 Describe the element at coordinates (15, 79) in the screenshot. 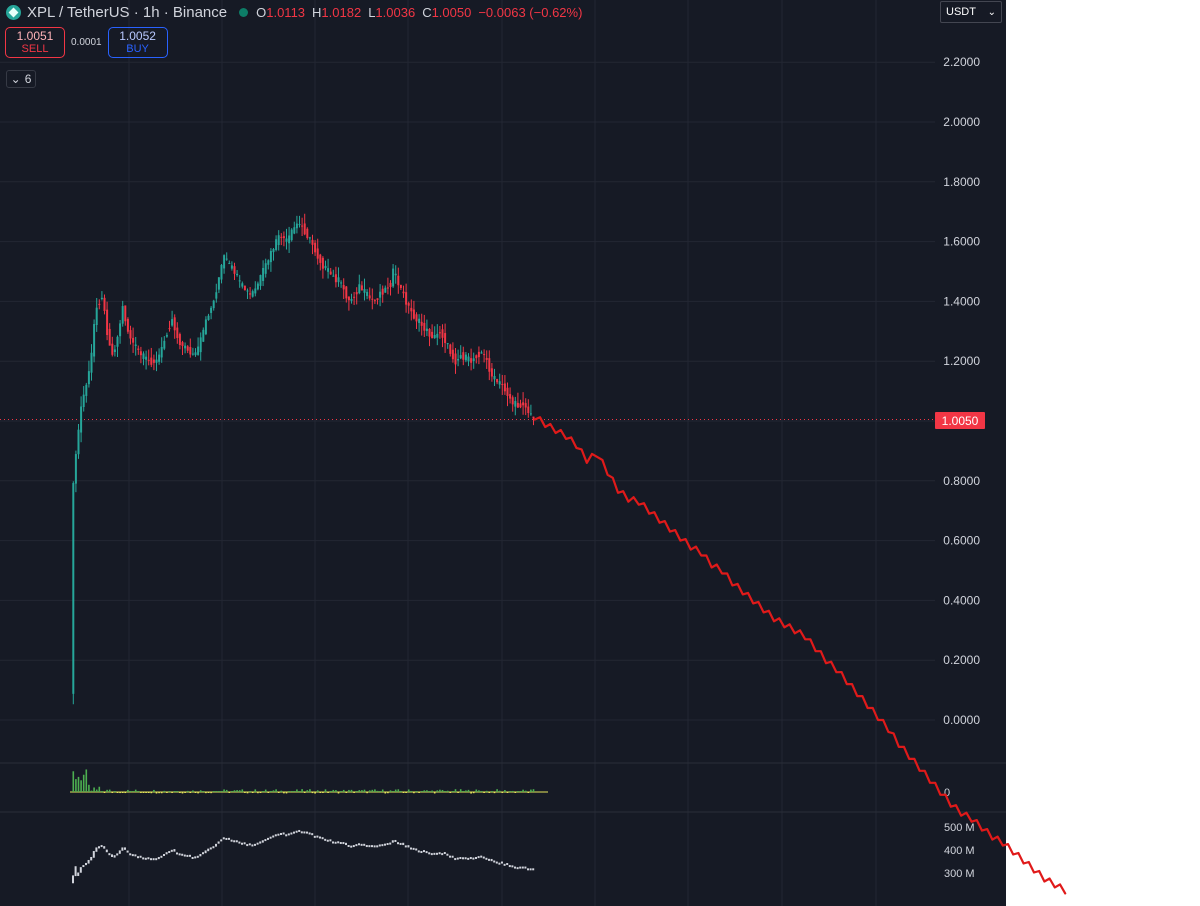

I see `chevron-down-icon: ⌄` at that location.